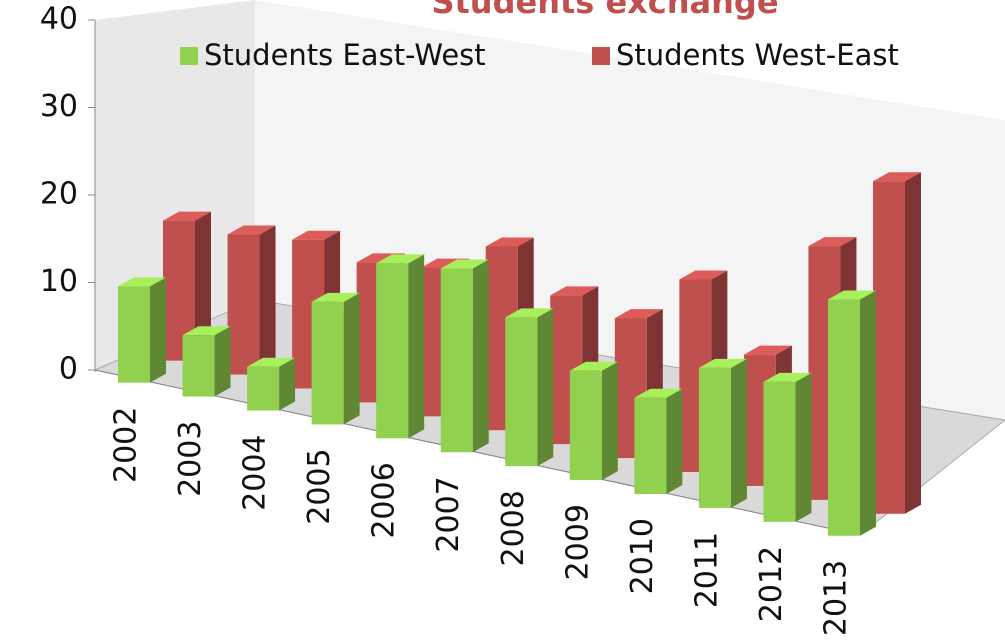 The image size is (1005, 643). What do you see at coordinates (126, 445) in the screenshot?
I see `x-tick-label: 2002` at bounding box center [126, 445].